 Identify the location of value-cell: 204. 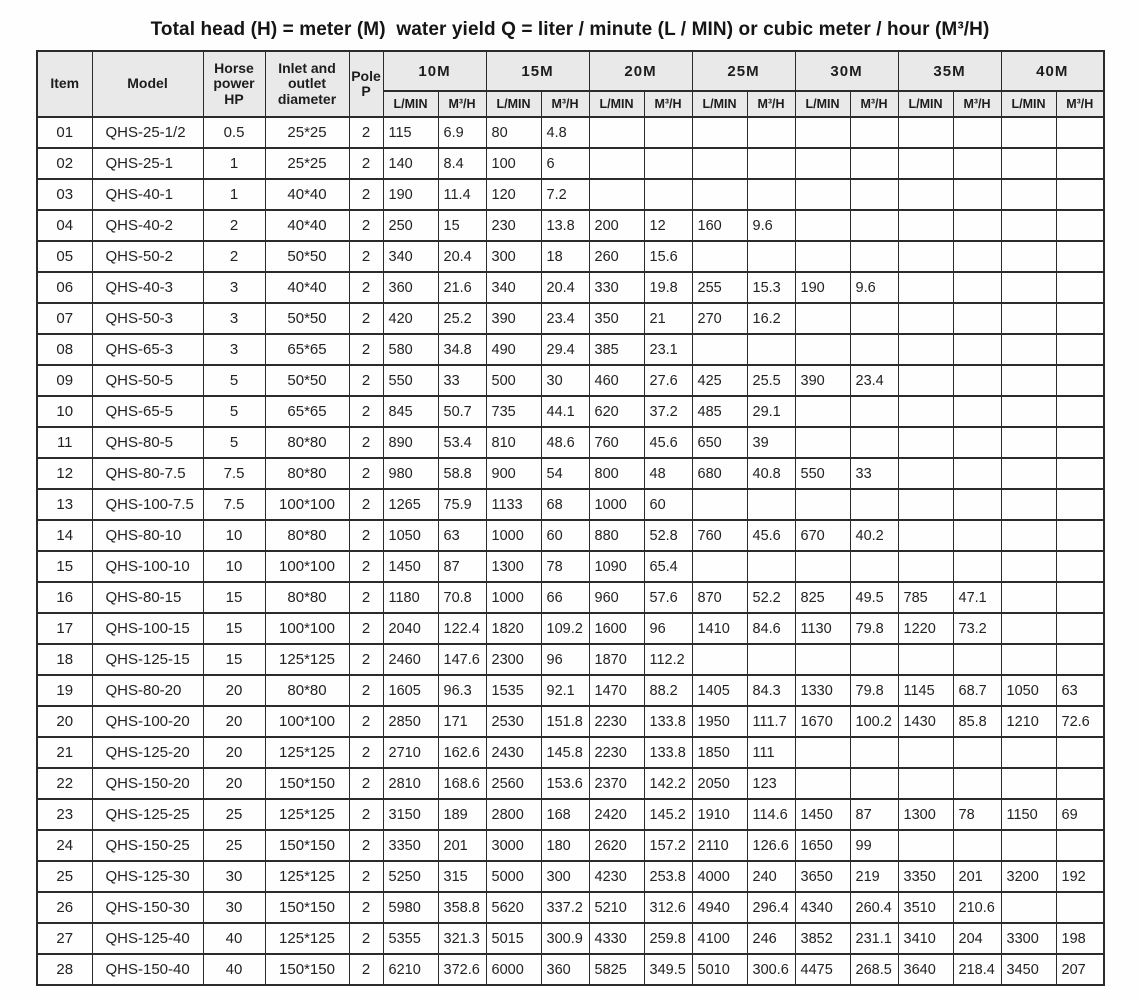
(977, 938).